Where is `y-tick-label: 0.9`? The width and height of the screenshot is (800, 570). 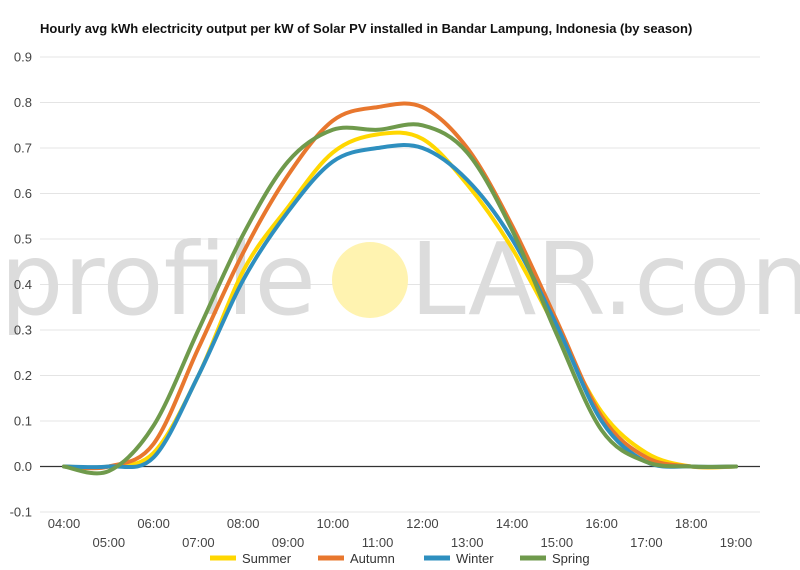
y-tick-label: 0.9 is located at coordinates (23, 57).